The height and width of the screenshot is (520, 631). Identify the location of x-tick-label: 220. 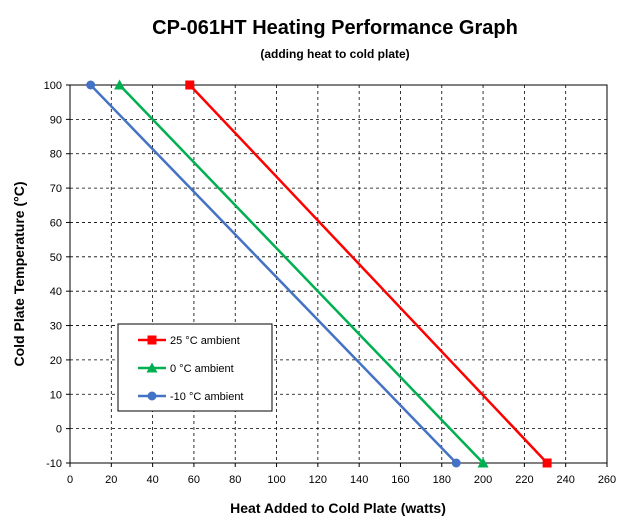
(524, 480).